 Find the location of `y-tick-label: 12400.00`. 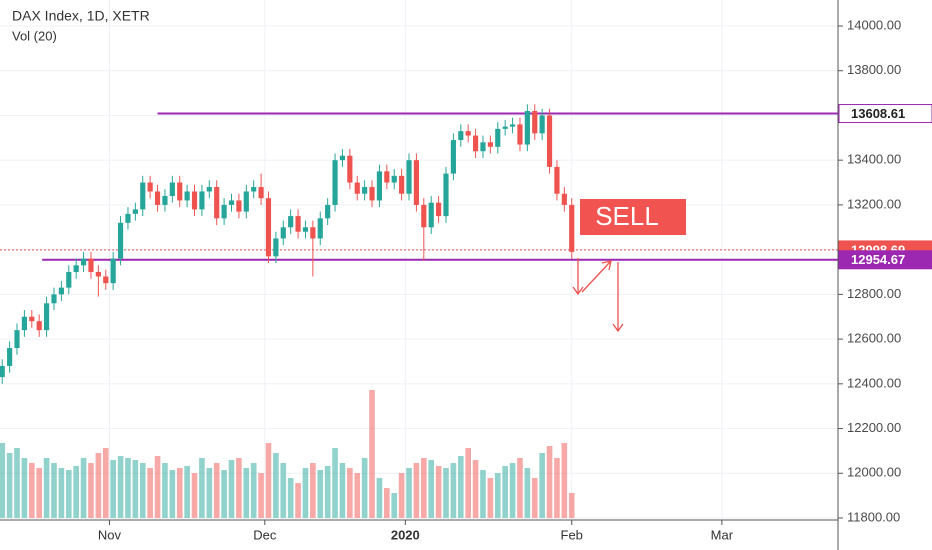

y-tick-label: 12400.00 is located at coordinates (874, 382).